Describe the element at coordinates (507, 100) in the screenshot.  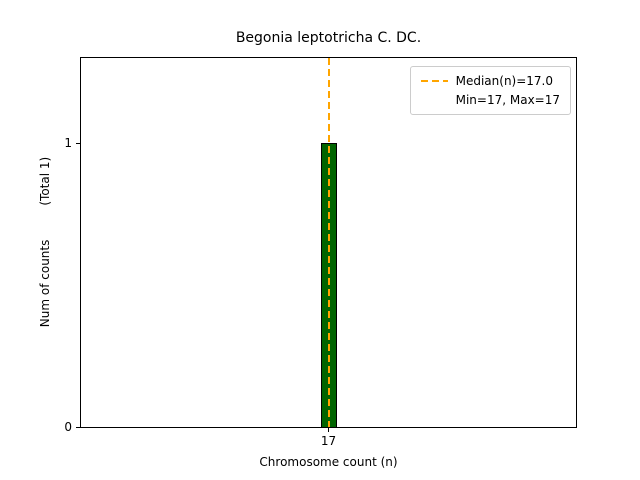
I see `legend-label-minmax: Min=17, Max=17` at that location.